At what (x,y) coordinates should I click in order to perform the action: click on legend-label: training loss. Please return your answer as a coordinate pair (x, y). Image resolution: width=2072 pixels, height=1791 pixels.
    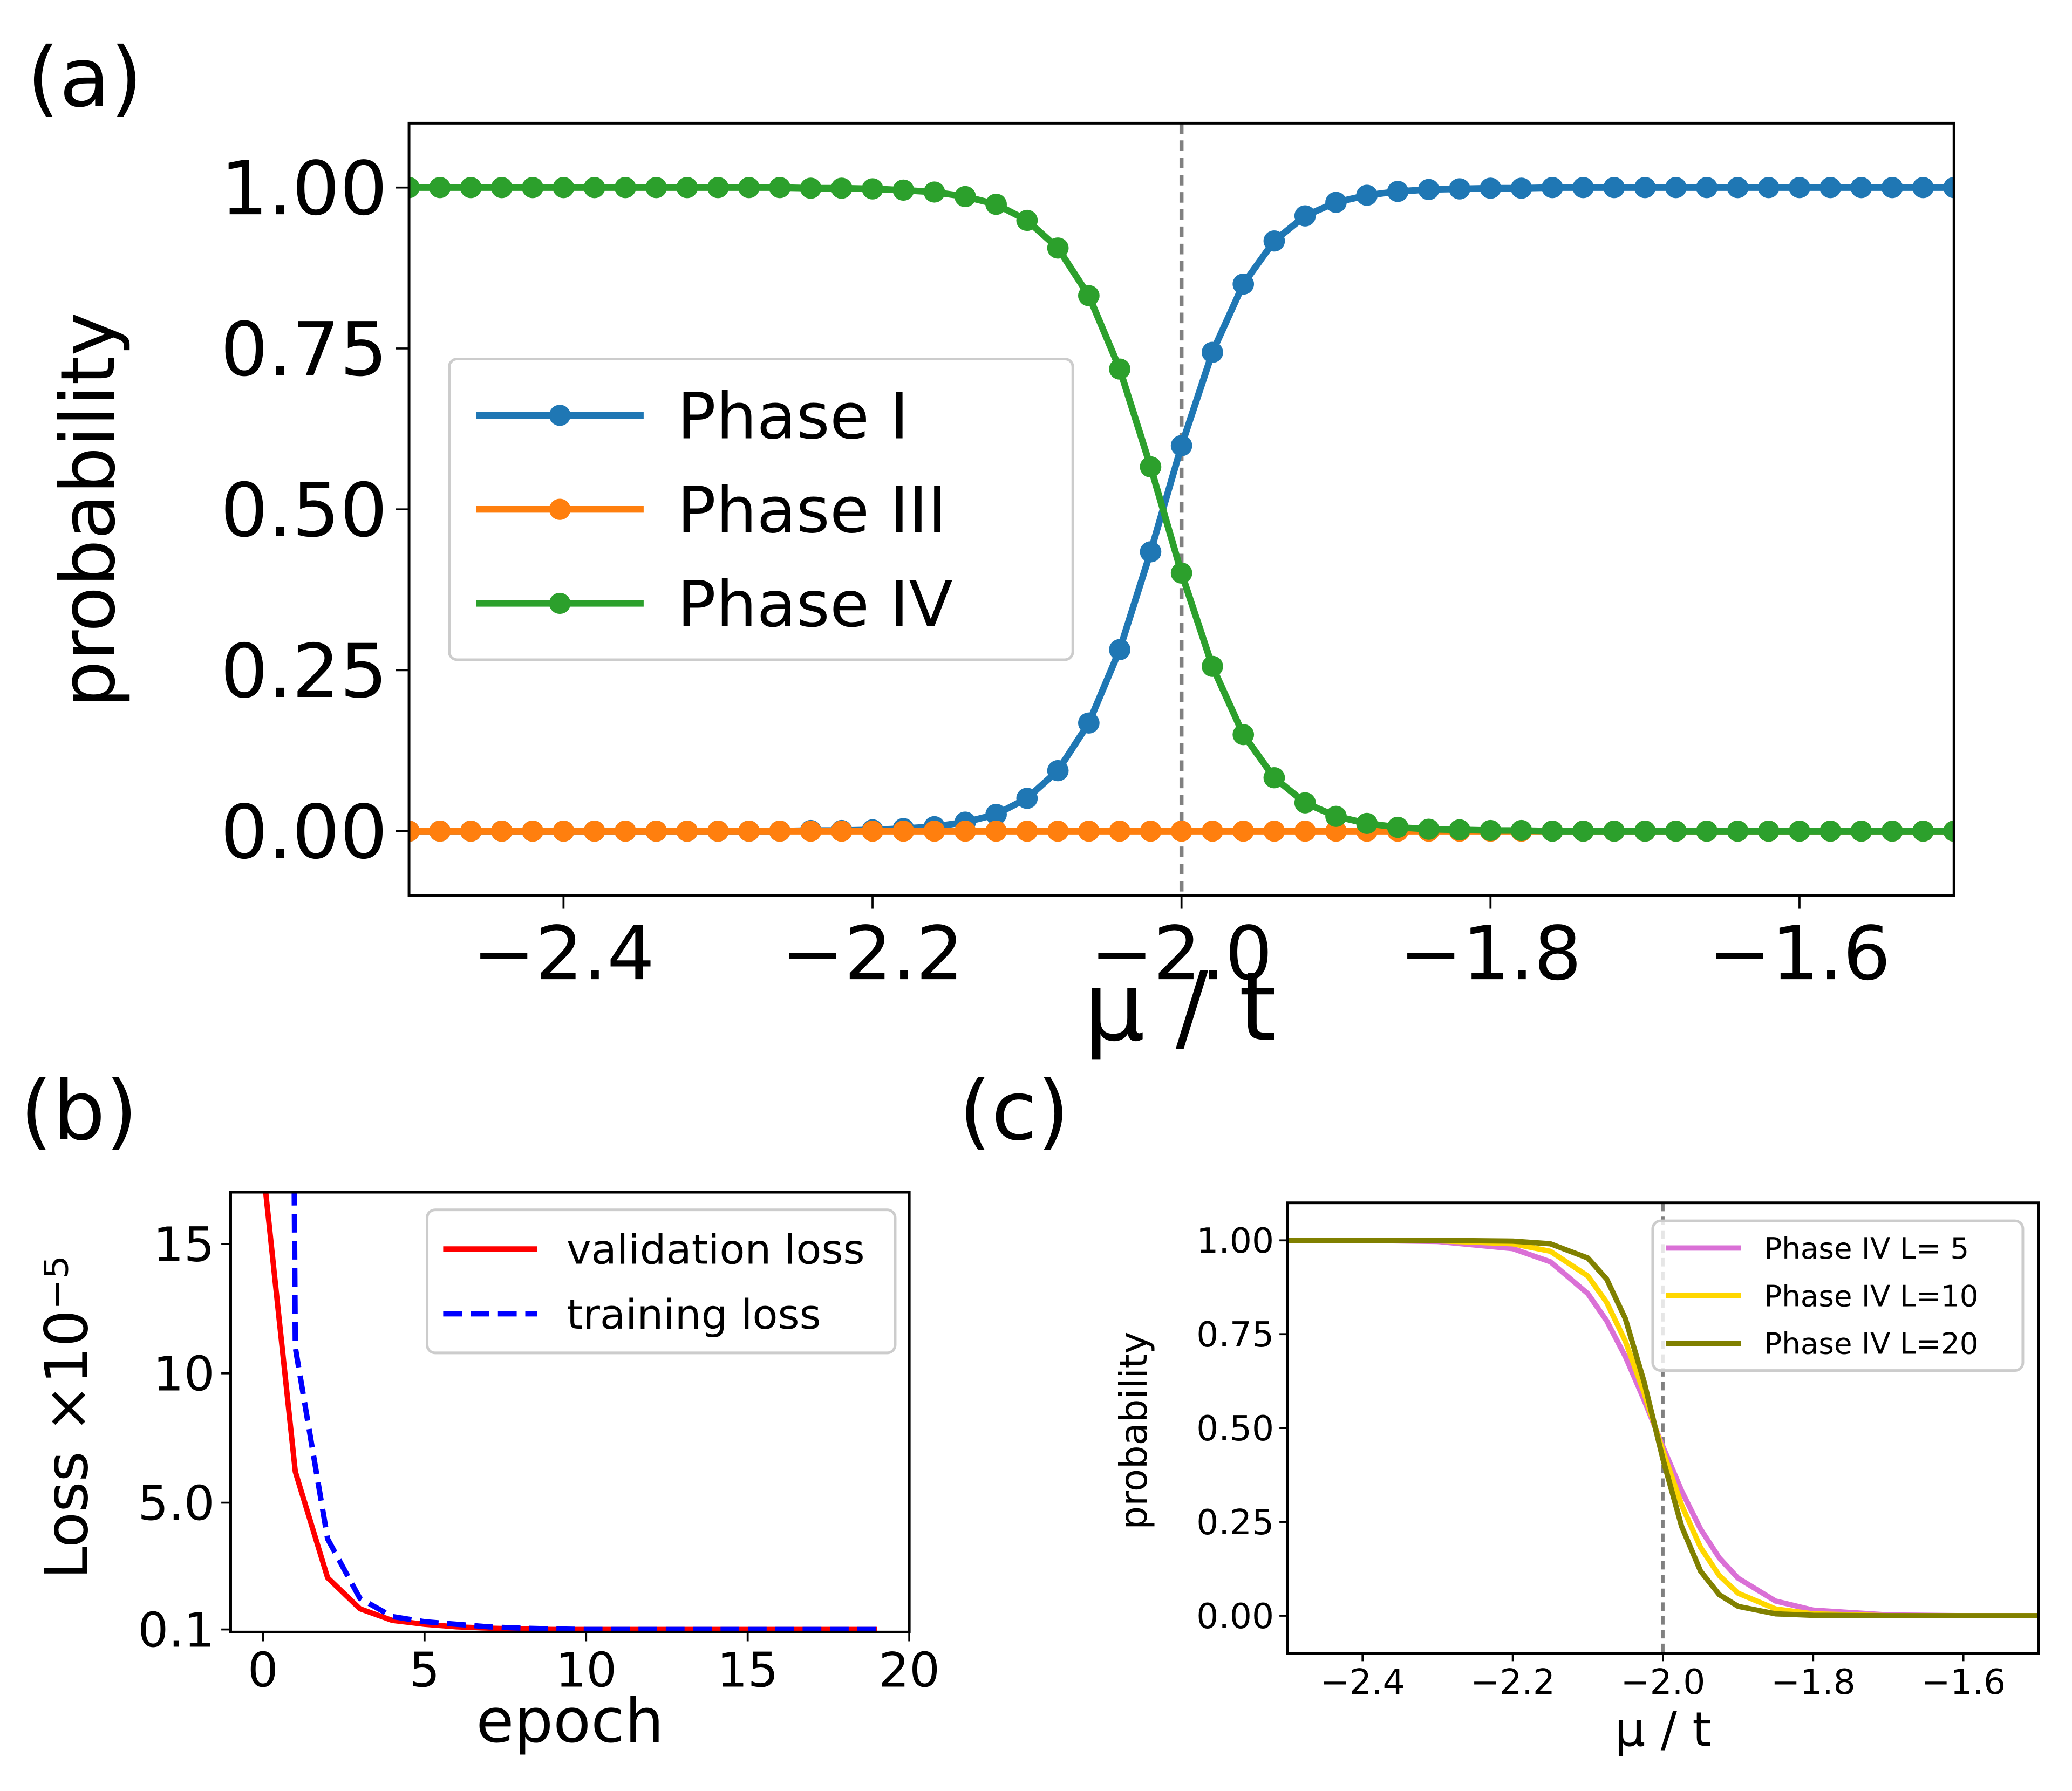
    Looking at the image, I should click on (694, 1314).